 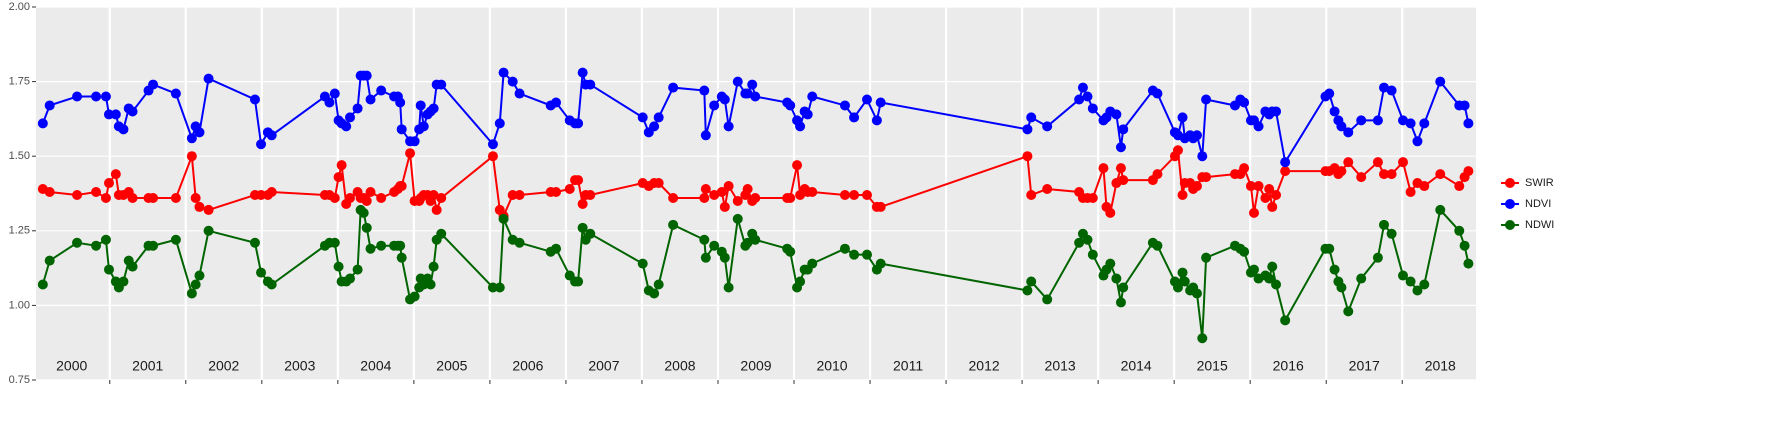 What do you see at coordinates (19, 82) in the screenshot?
I see `y-tick-label: 1.75` at bounding box center [19, 82].